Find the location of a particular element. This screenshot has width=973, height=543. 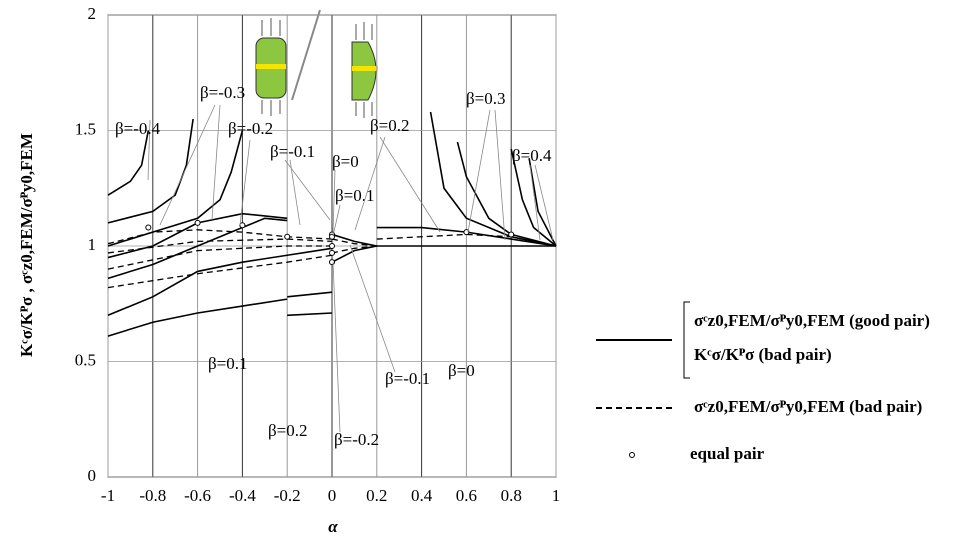

x-tick-label: -0.6 is located at coordinates (197, 495).